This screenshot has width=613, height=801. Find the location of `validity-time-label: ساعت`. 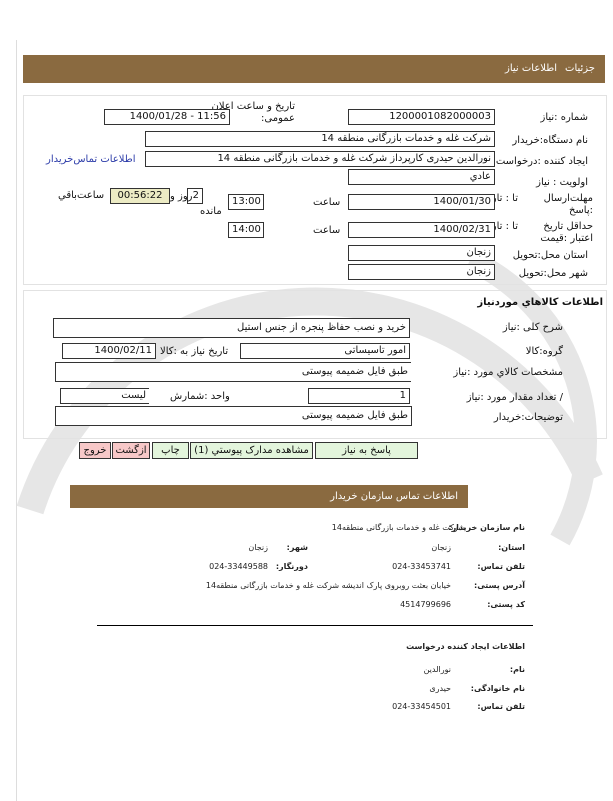

validity-time-label: ساعت is located at coordinates (327, 230).